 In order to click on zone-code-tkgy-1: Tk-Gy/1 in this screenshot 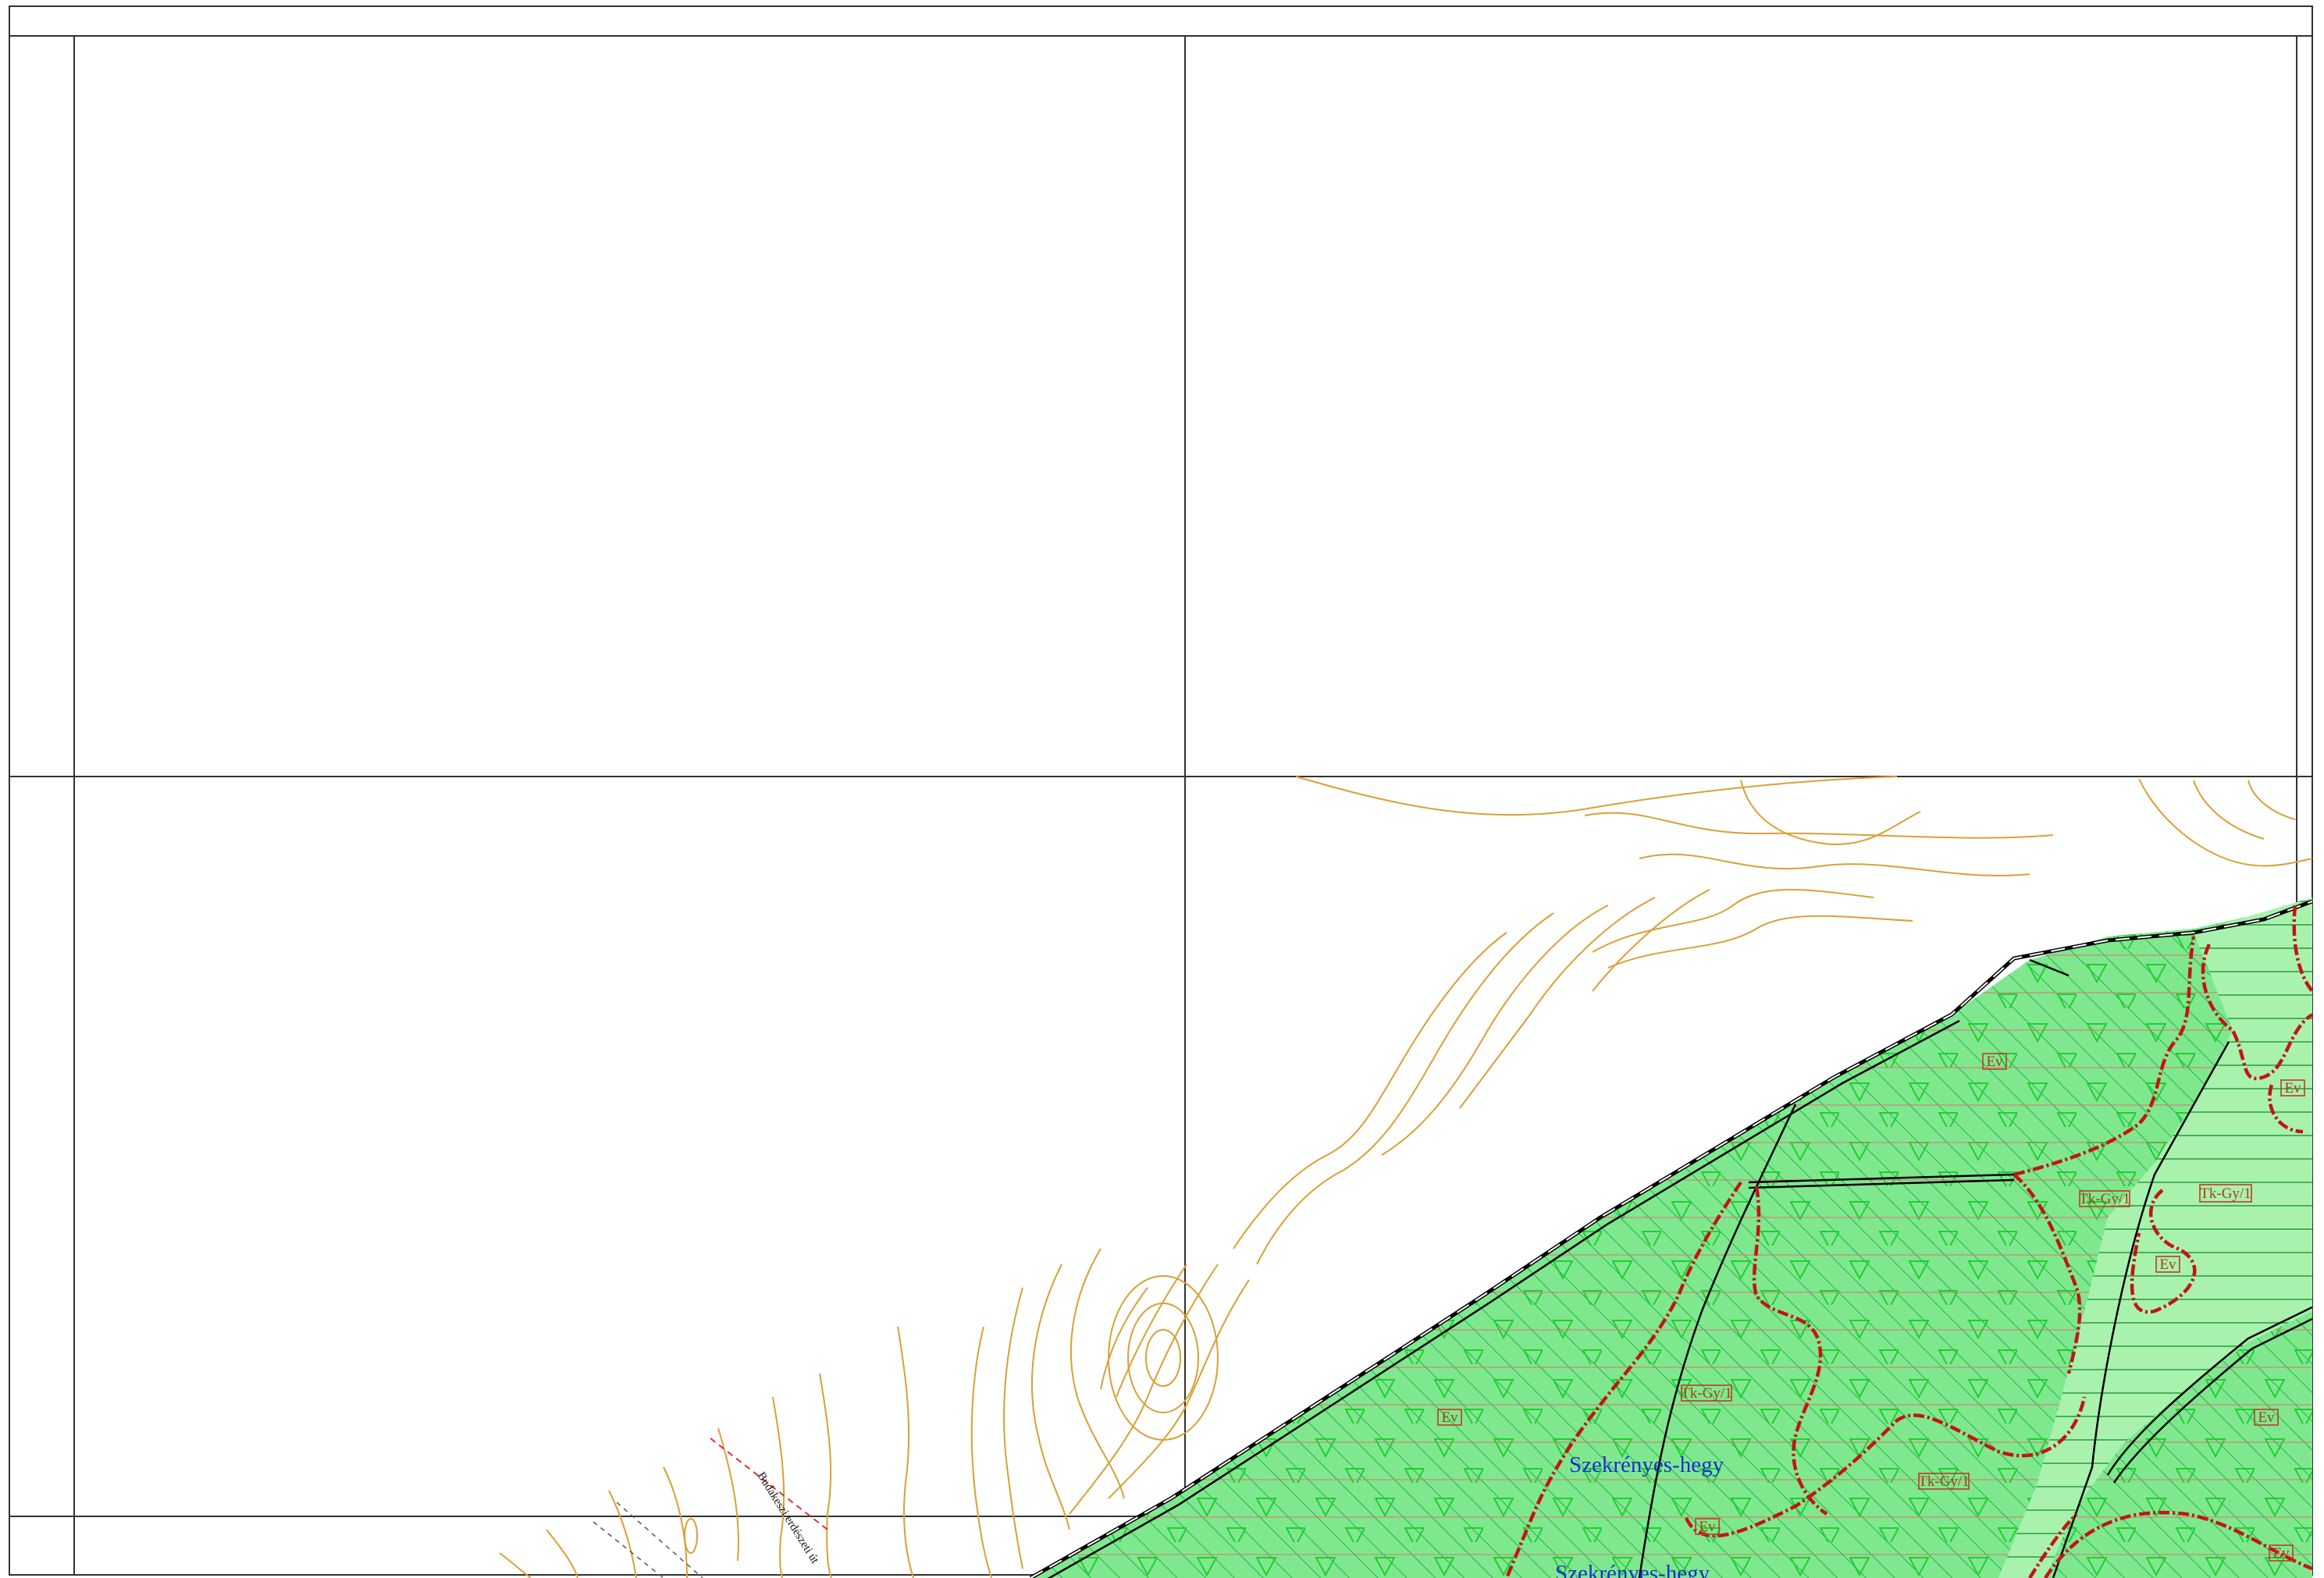, I will do `click(2104, 1198)`.